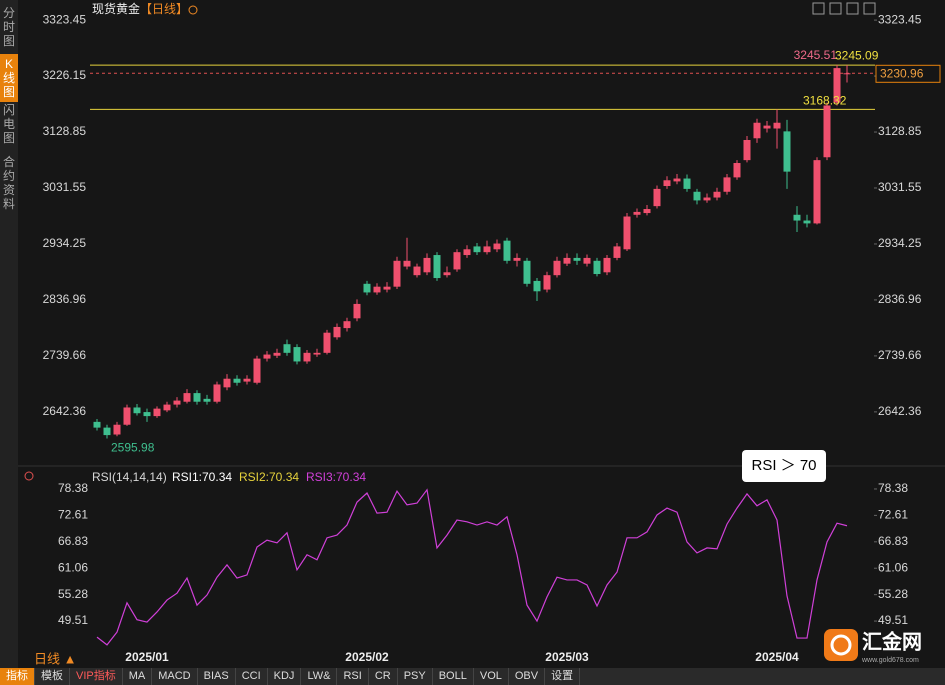 The image size is (945, 685). What do you see at coordinates (8, 124) in the screenshot?
I see `sidebar-tab: 闪电图` at bounding box center [8, 124].